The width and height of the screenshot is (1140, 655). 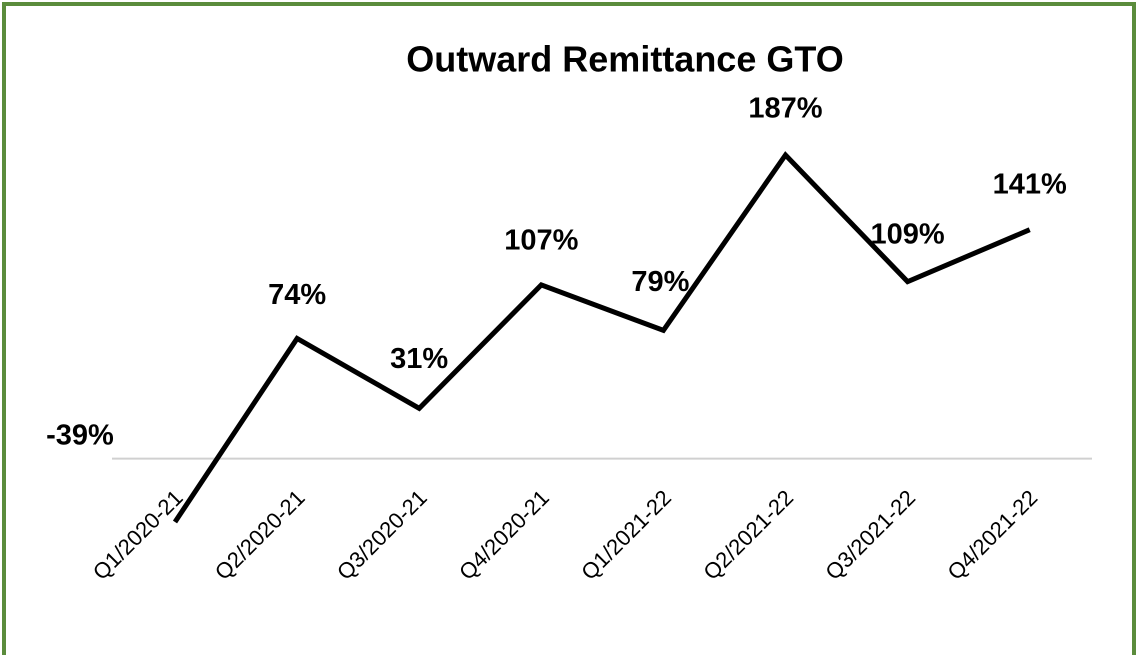 I want to click on data-label: 187%, so click(x=785, y=109).